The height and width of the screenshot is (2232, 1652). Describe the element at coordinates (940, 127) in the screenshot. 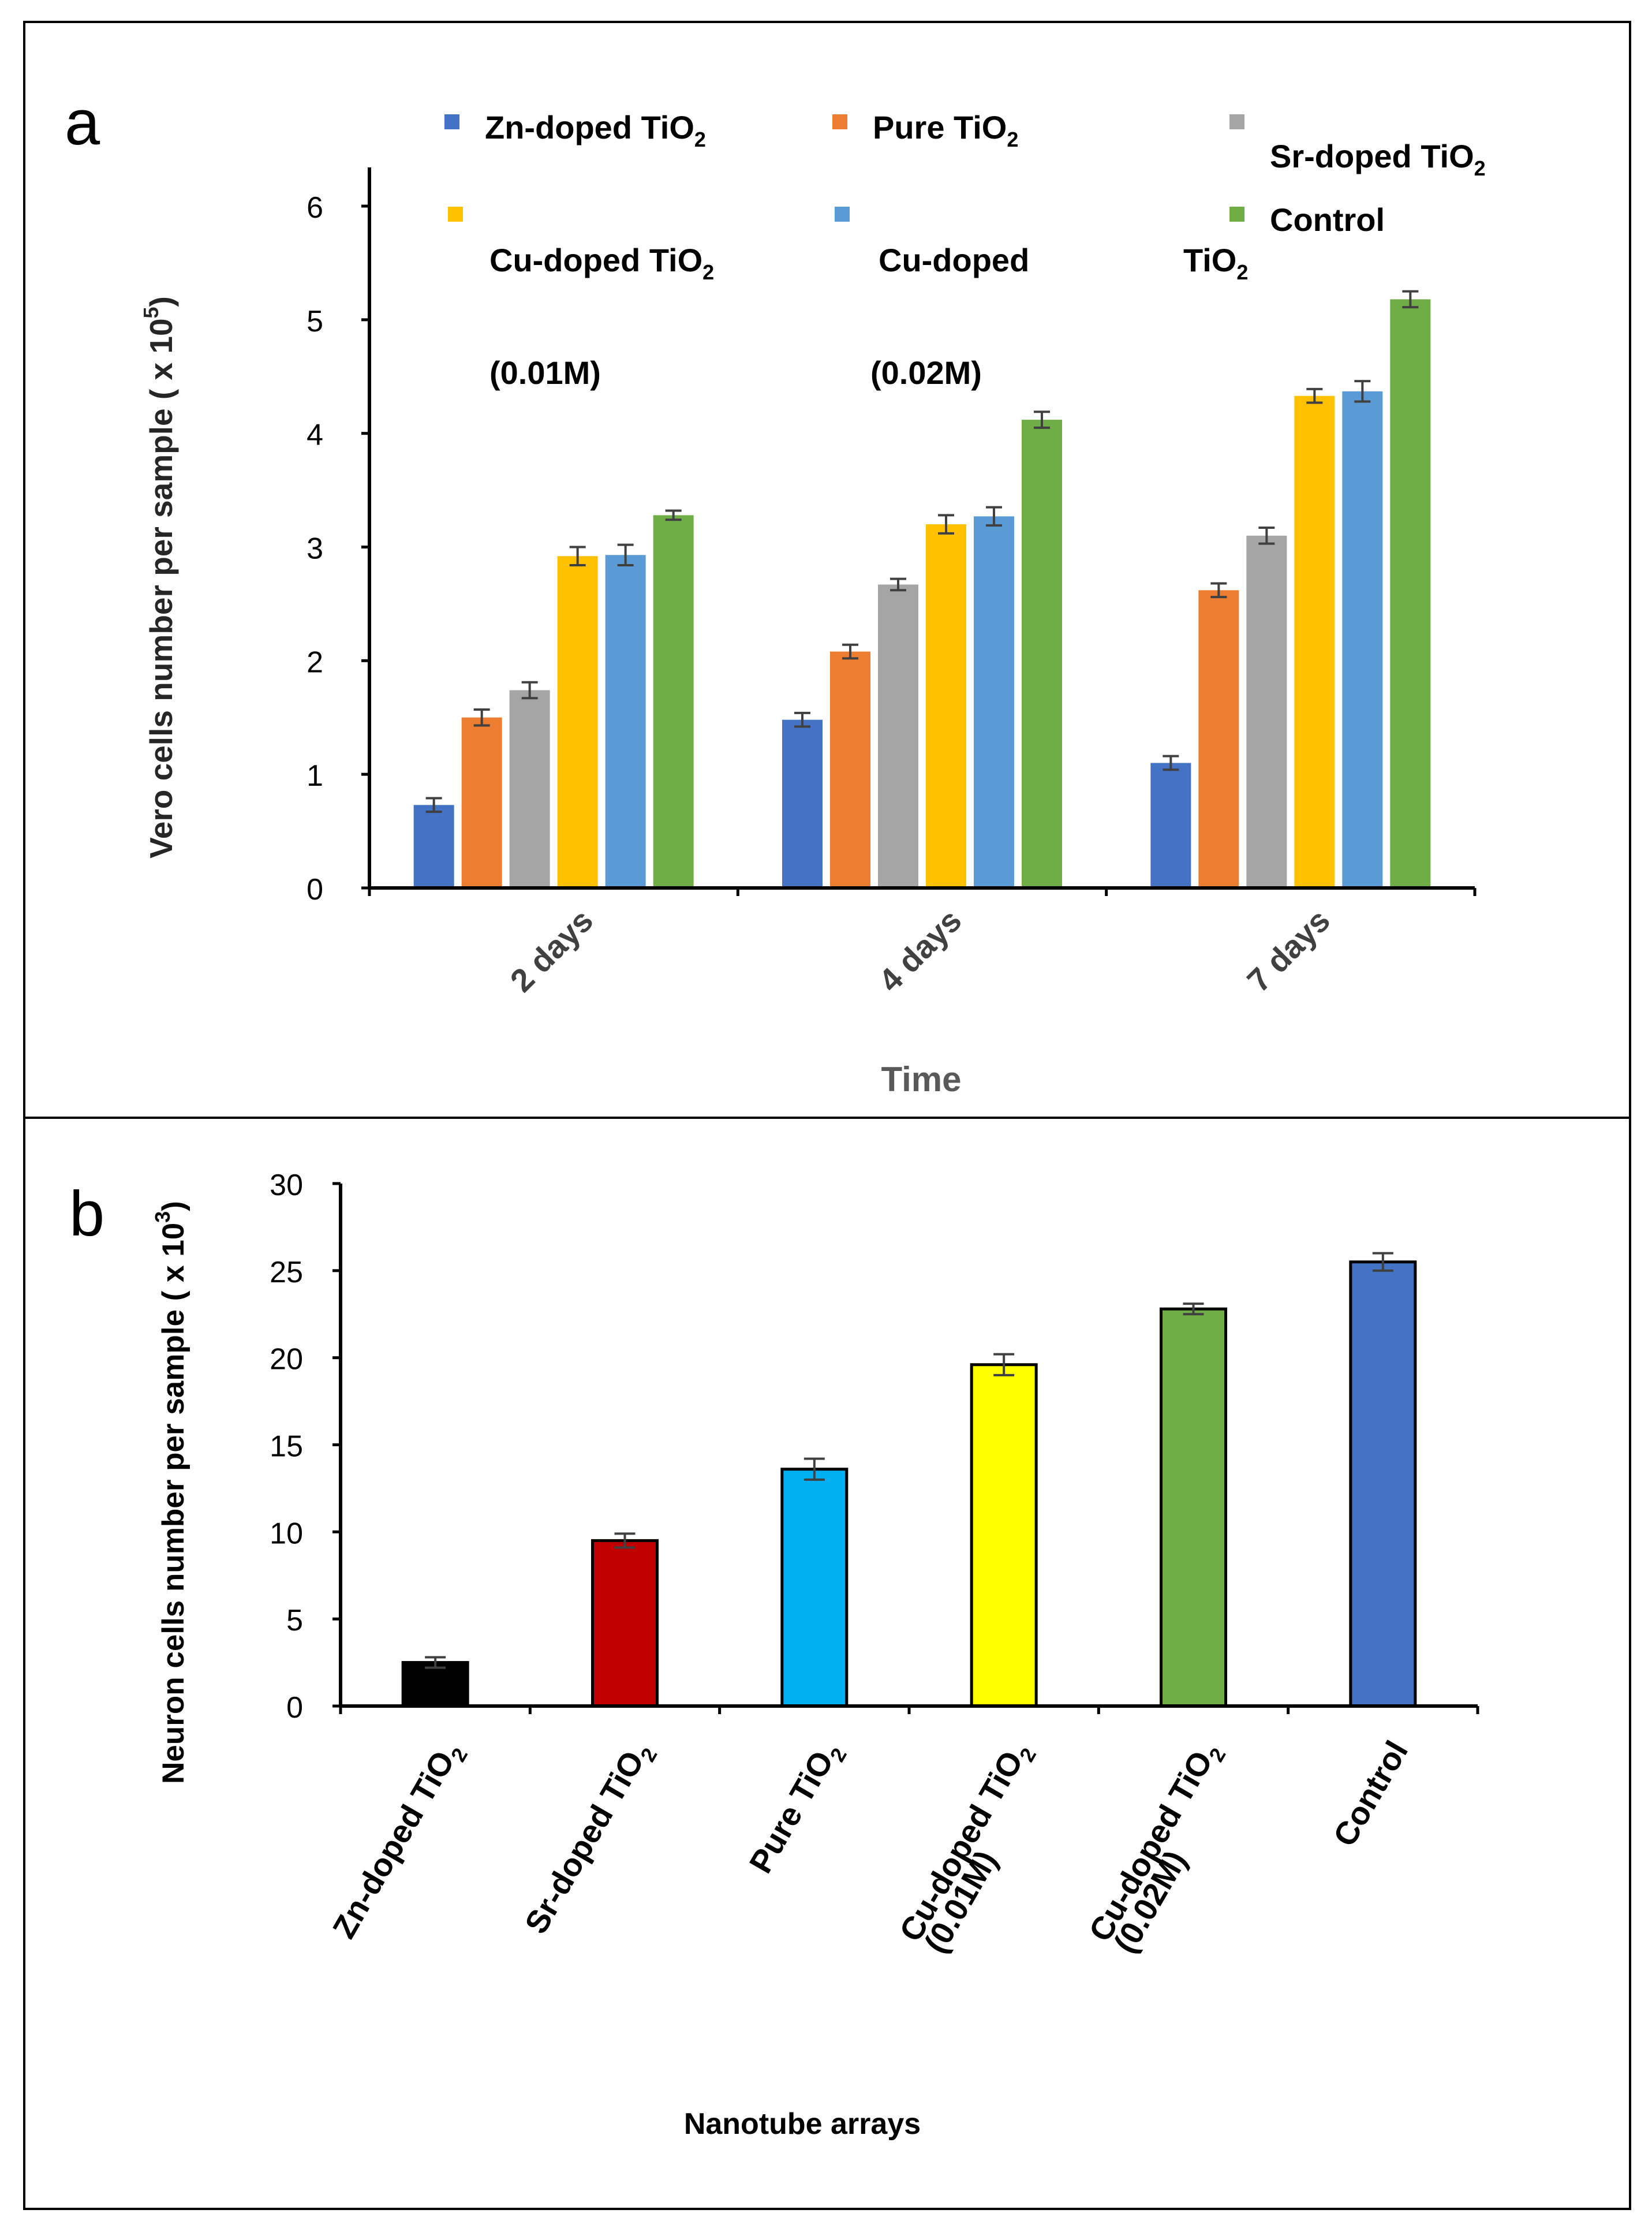

I see `legend-label-main: Pure TiO` at that location.